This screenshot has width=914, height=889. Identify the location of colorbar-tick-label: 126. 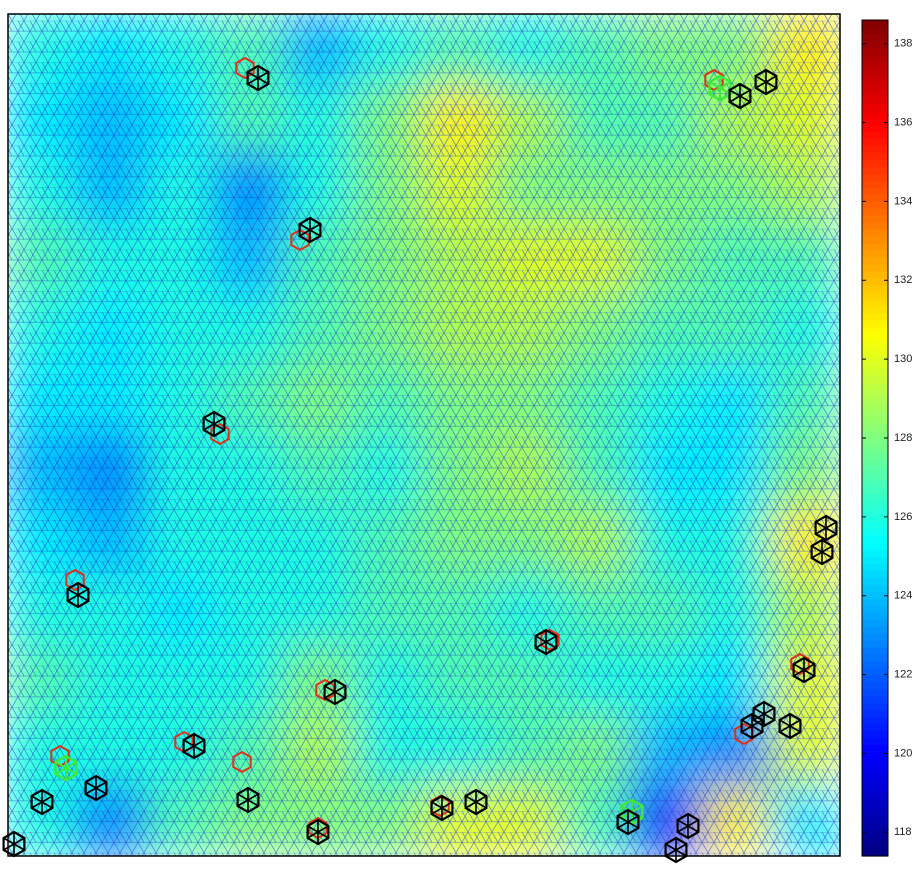
(903, 517).